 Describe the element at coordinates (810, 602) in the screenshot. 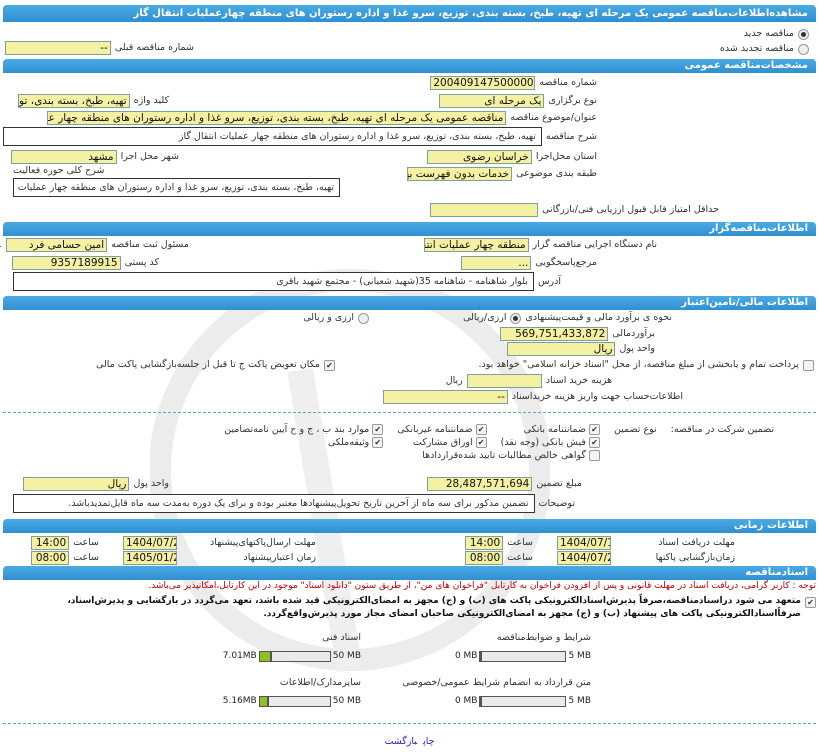

I see `commitment-checkbox: ✔` at that location.